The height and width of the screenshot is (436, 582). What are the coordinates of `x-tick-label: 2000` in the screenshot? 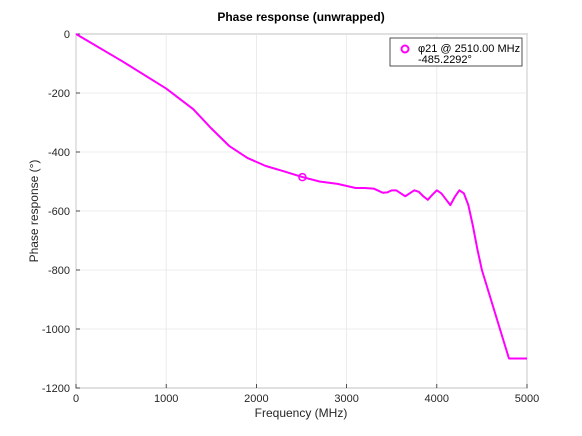 It's located at (256, 399).